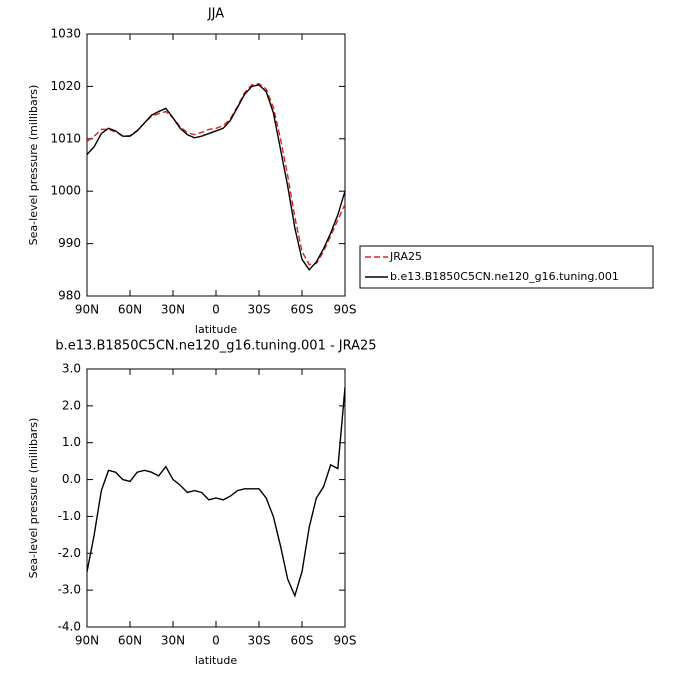 The width and height of the screenshot is (675, 675). What do you see at coordinates (71, 442) in the screenshot?
I see `y-tick-label: 1.0` at bounding box center [71, 442].